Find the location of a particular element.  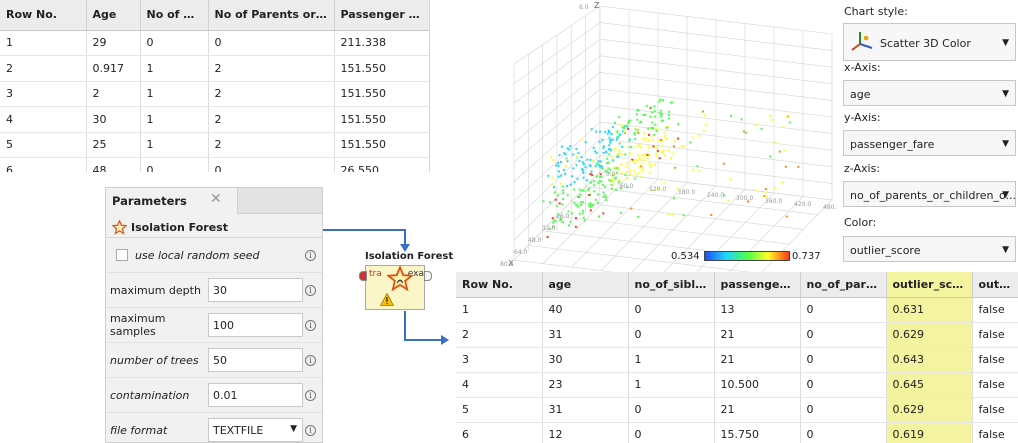

input-port is located at coordinates (363, 276).